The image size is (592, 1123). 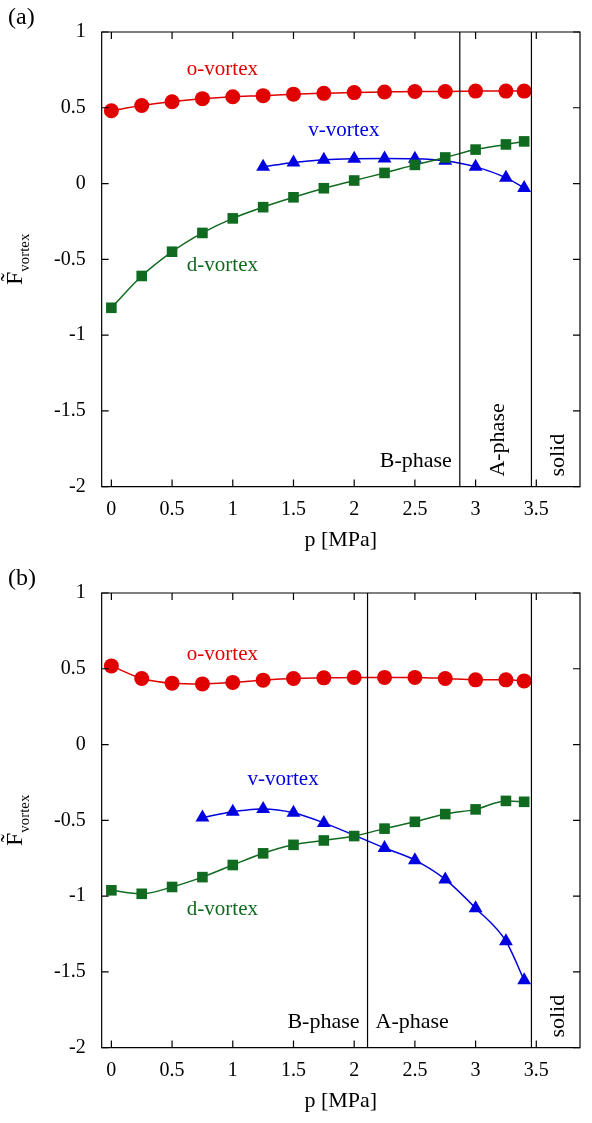 I want to click on y-tick-label: -0.5, so click(x=69, y=257).